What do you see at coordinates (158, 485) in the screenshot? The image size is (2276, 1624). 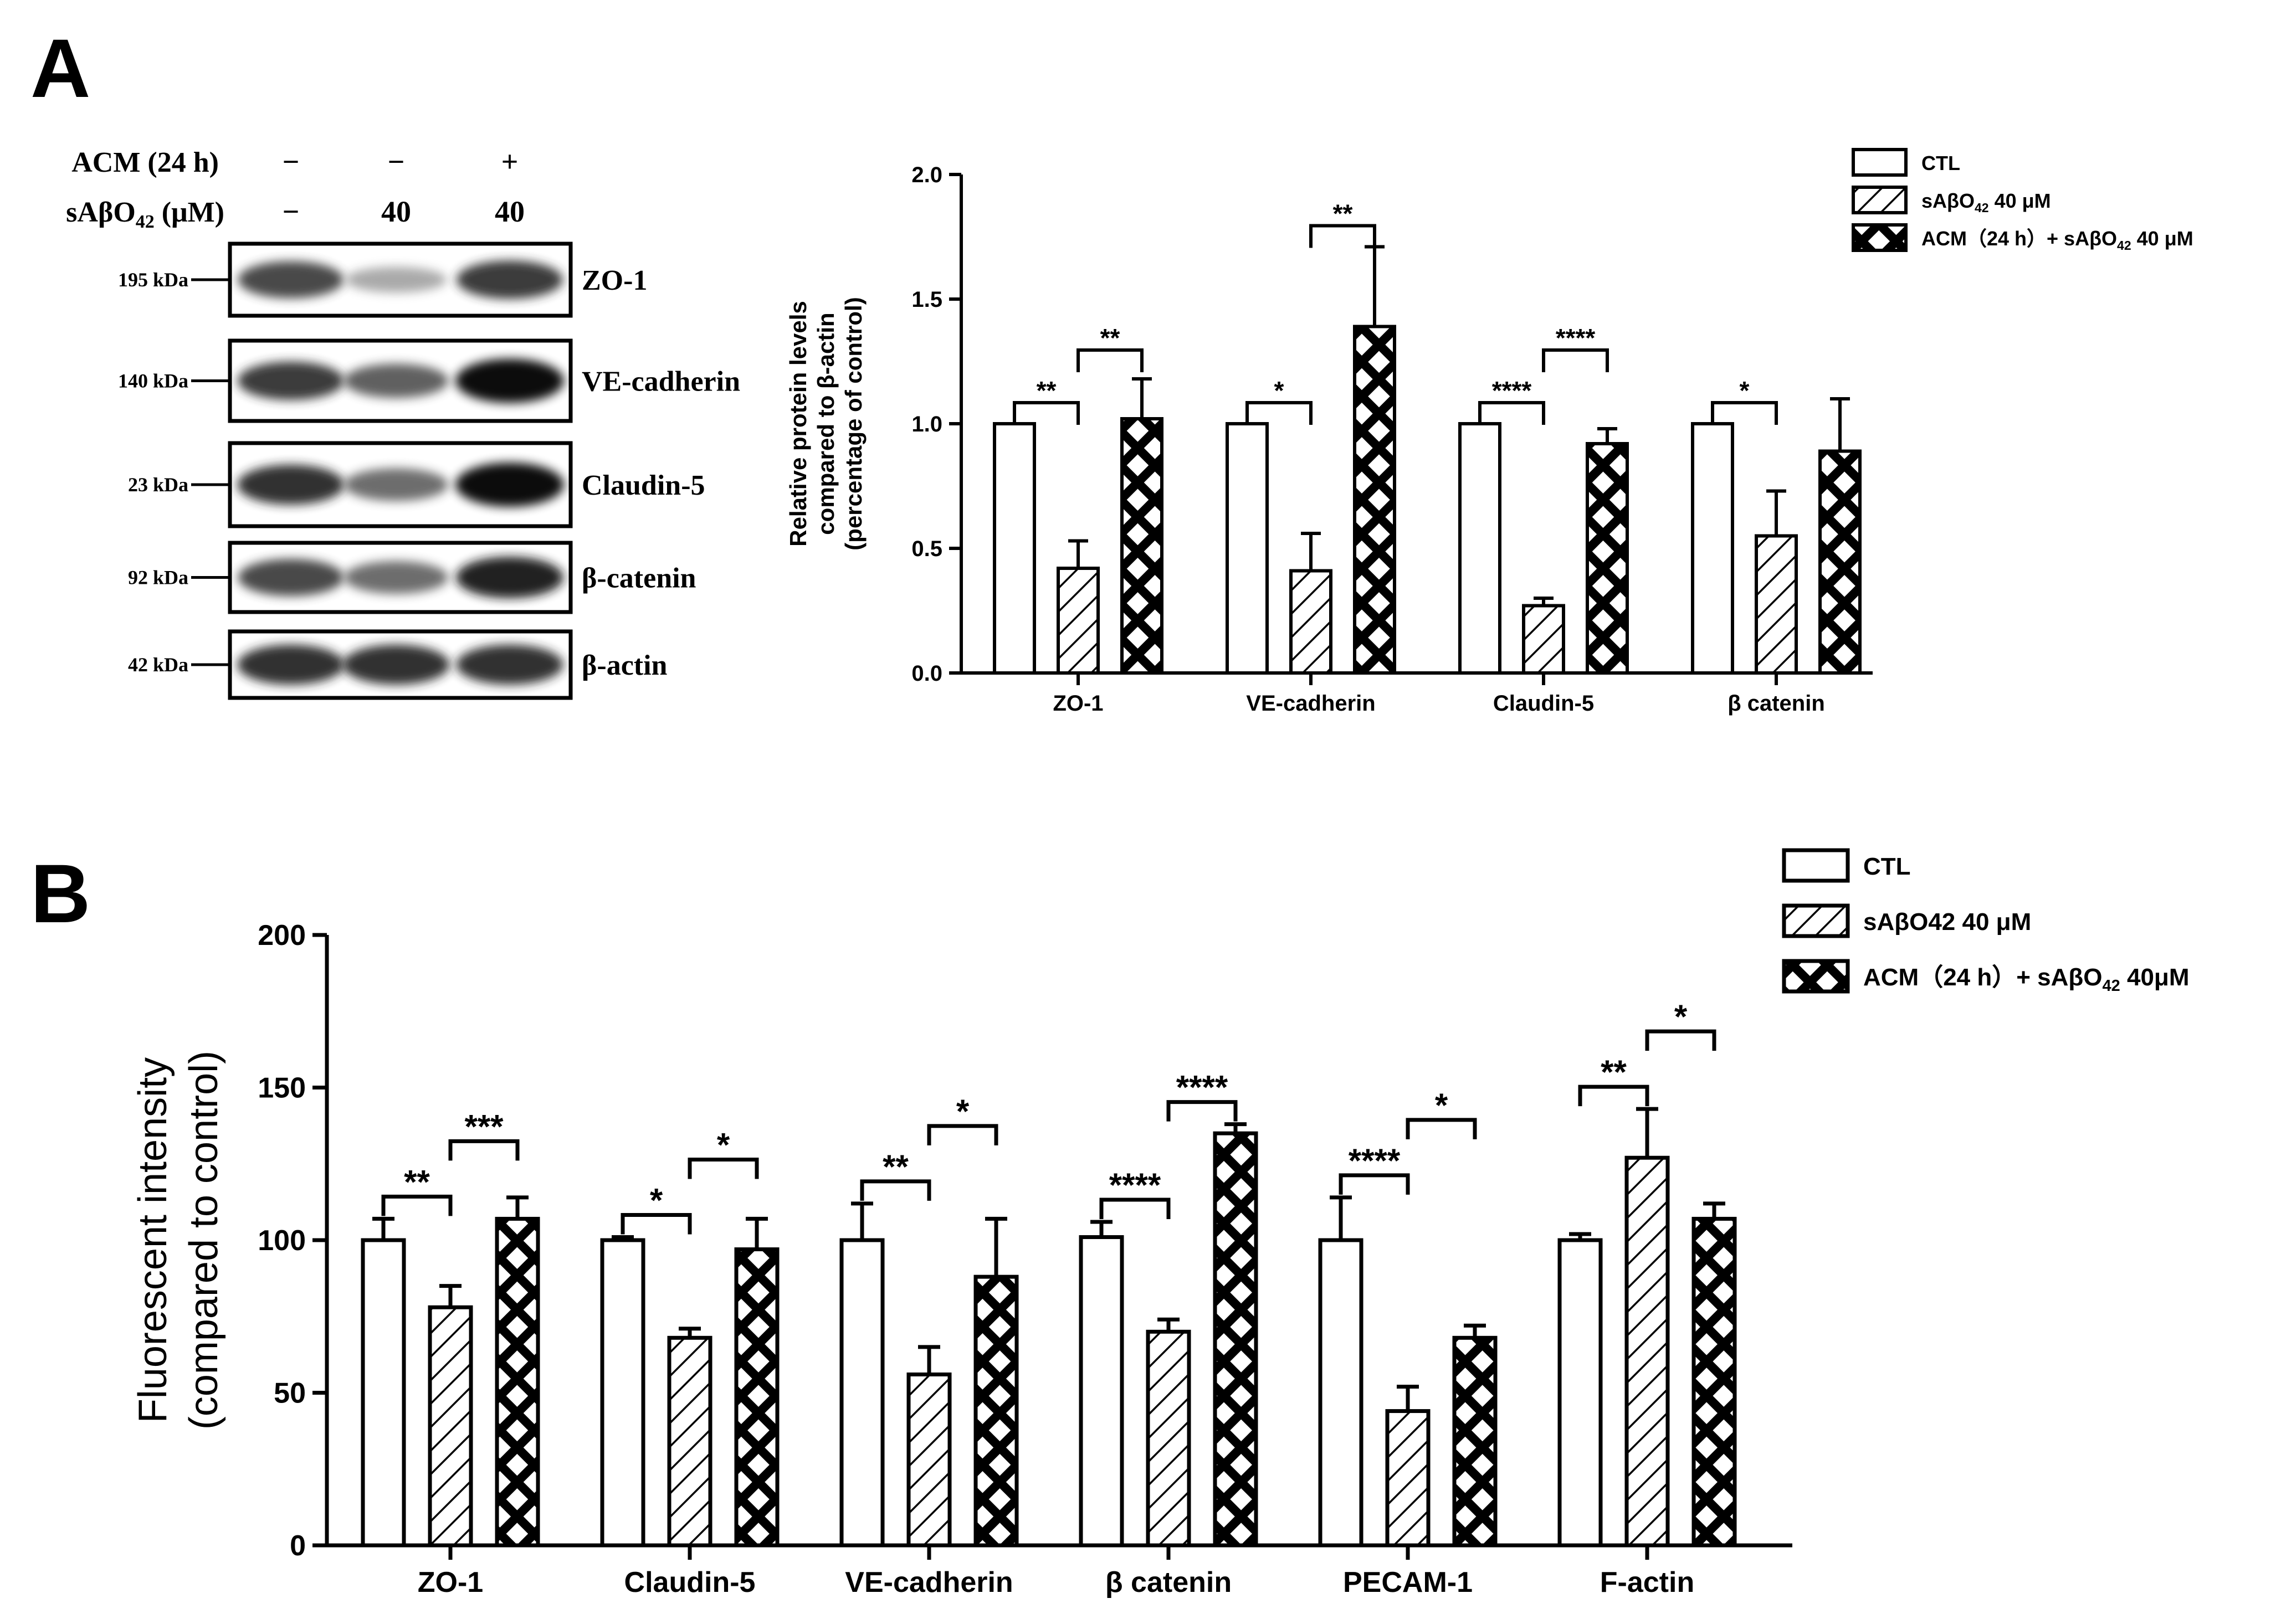 I see `kda-label: 23 kDa` at bounding box center [158, 485].